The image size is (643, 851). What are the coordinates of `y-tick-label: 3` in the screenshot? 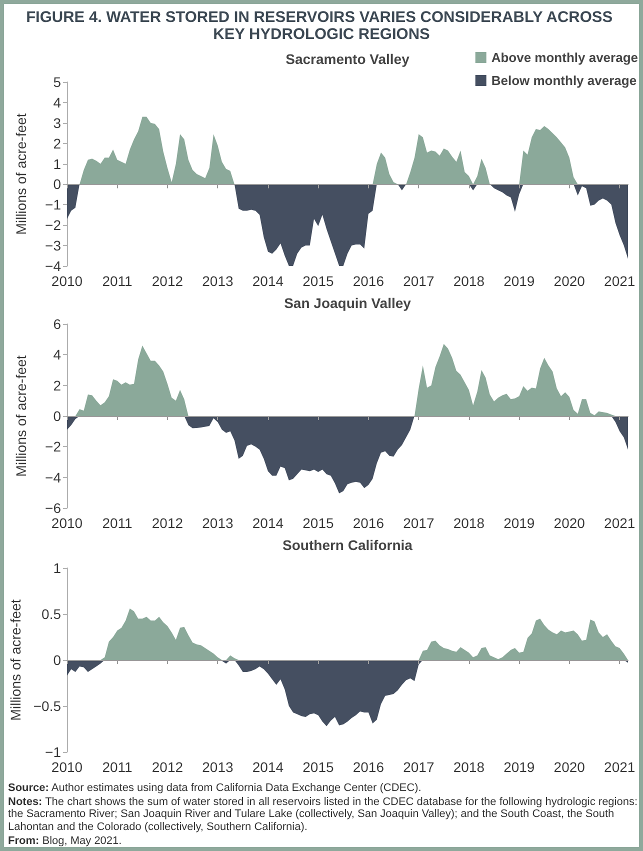 It's located at (57, 122).